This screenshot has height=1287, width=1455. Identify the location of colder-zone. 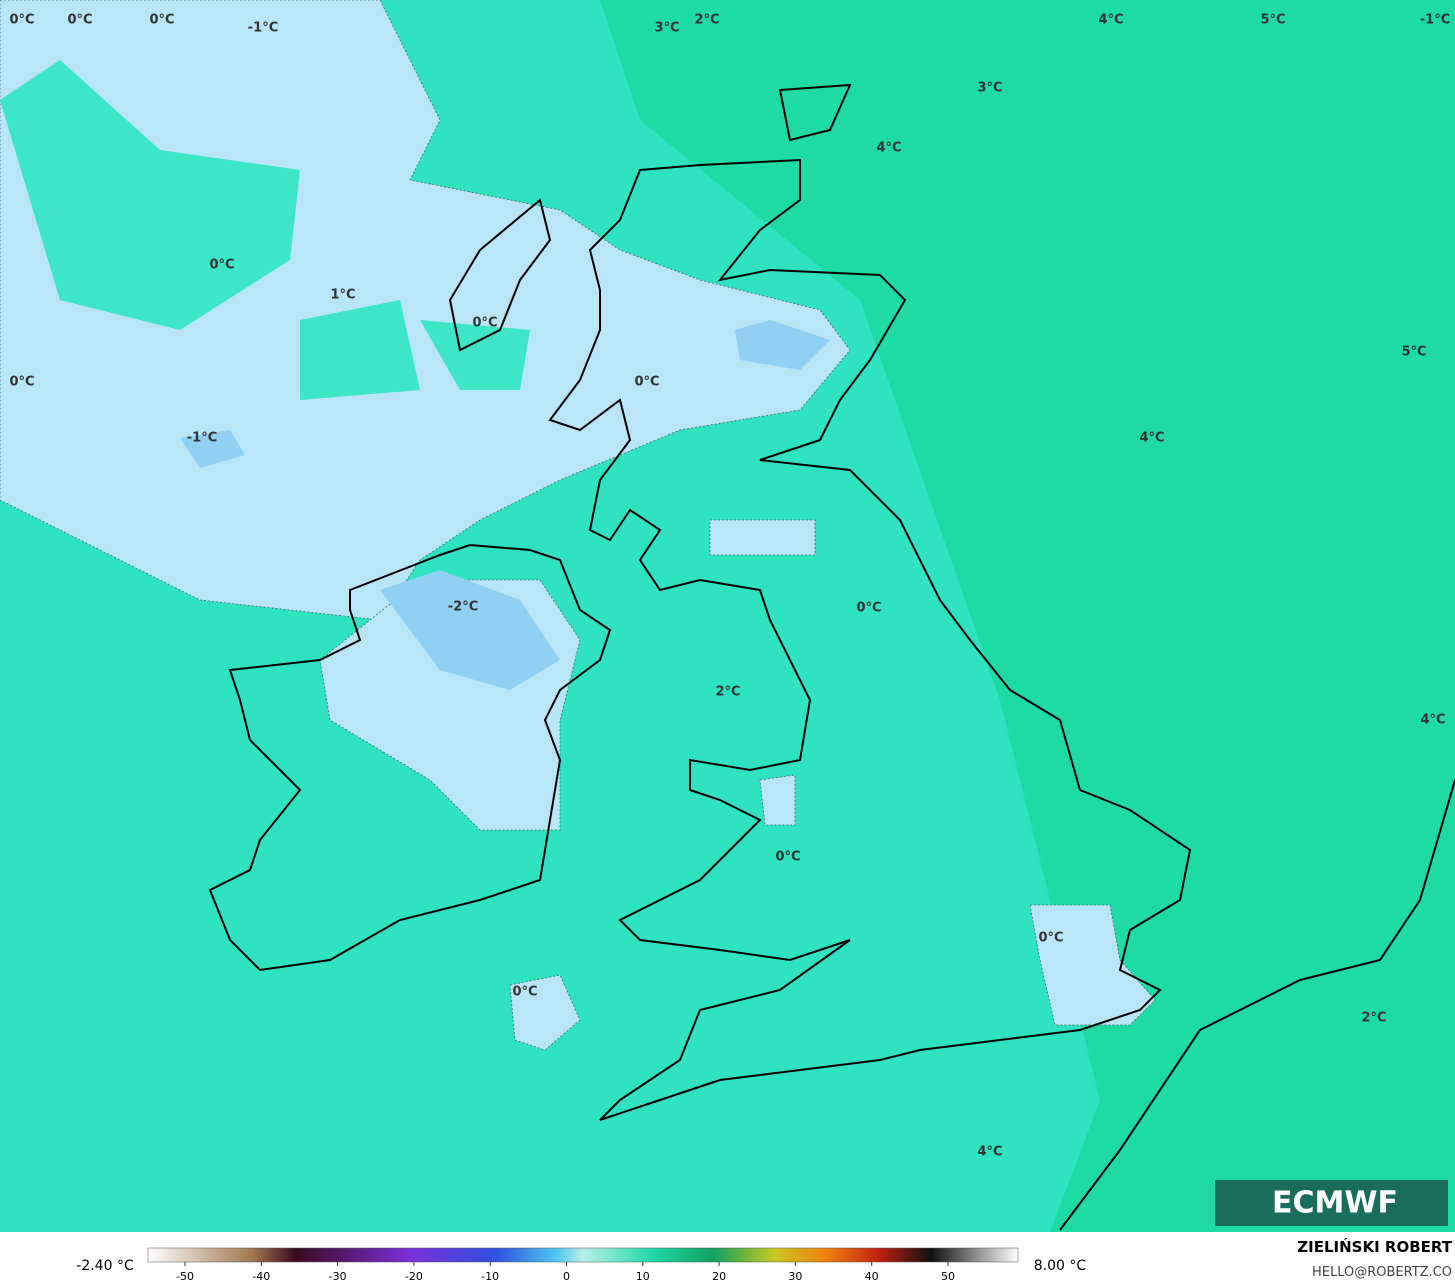
(470, 630).